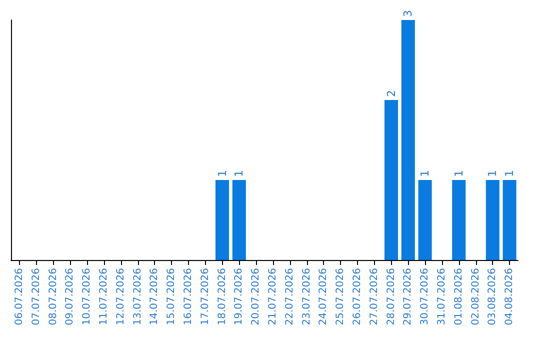 The width and height of the screenshot is (540, 340). What do you see at coordinates (391, 93) in the screenshot?
I see `data-label: 2` at bounding box center [391, 93].